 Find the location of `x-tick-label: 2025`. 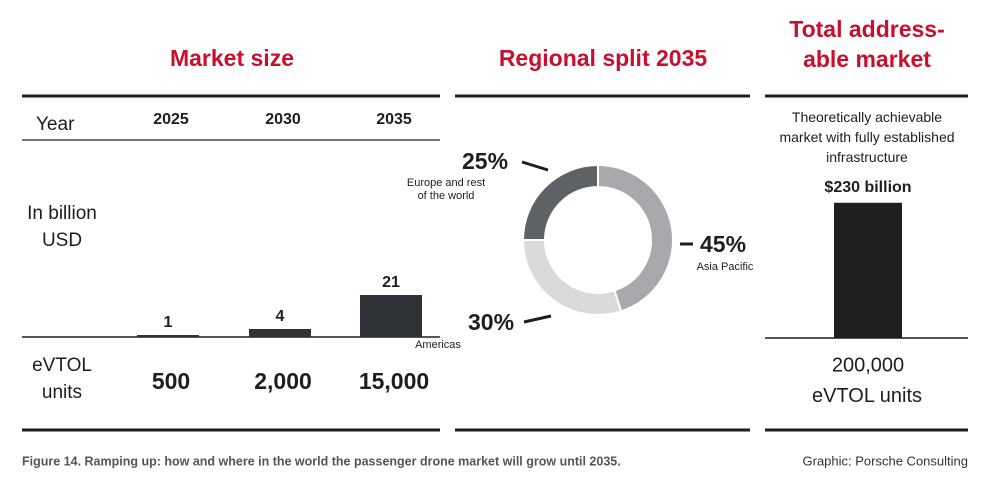

x-tick-label: 2025 is located at coordinates (171, 119).